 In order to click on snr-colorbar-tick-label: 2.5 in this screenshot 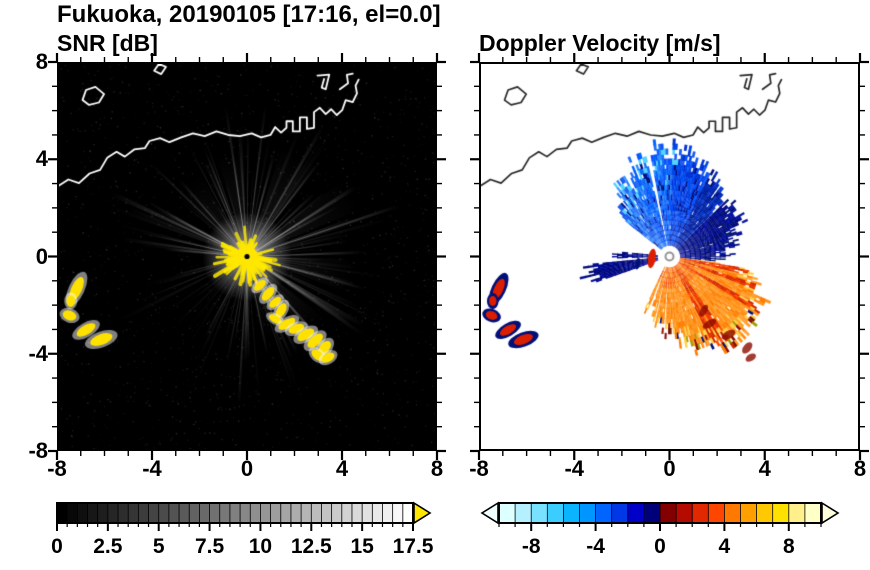, I will do `click(108, 546)`.